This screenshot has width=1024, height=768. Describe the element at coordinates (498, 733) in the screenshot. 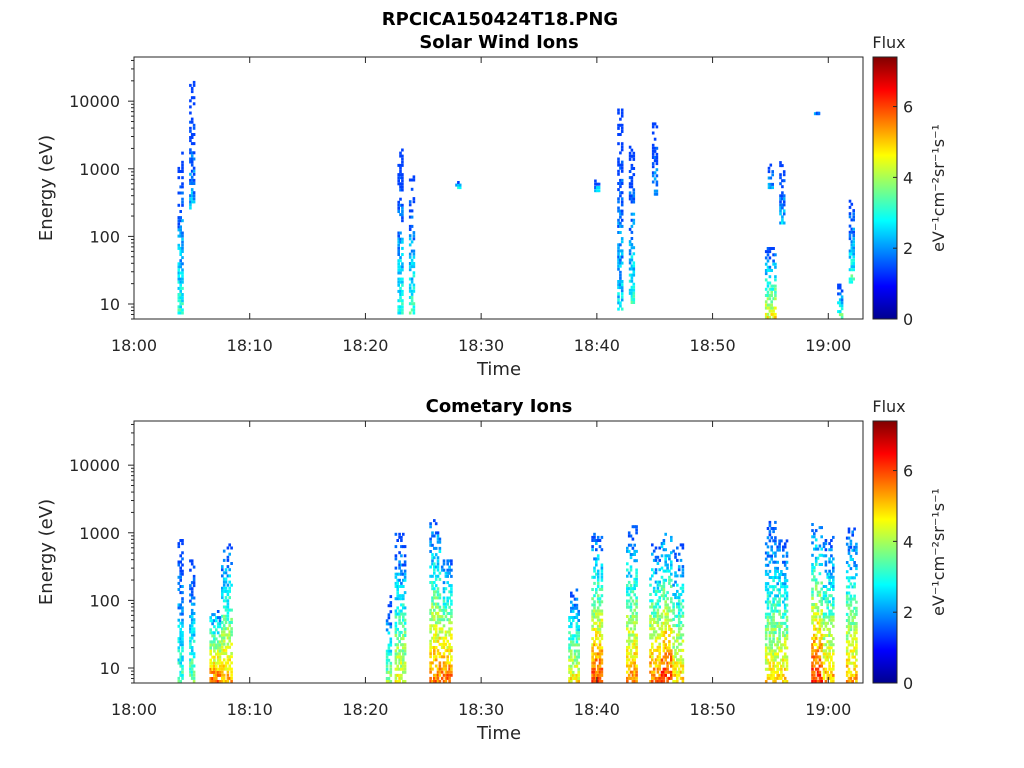

I see `x-axis-label: Time` at that location.